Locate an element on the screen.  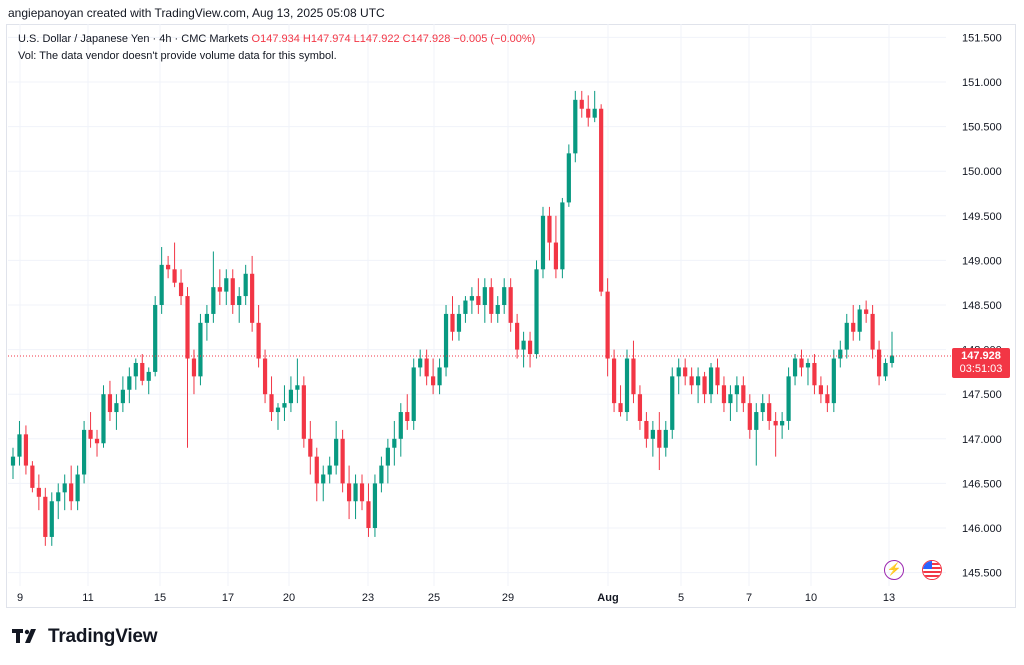
lightning-icon: ⚡ is located at coordinates (894, 570).